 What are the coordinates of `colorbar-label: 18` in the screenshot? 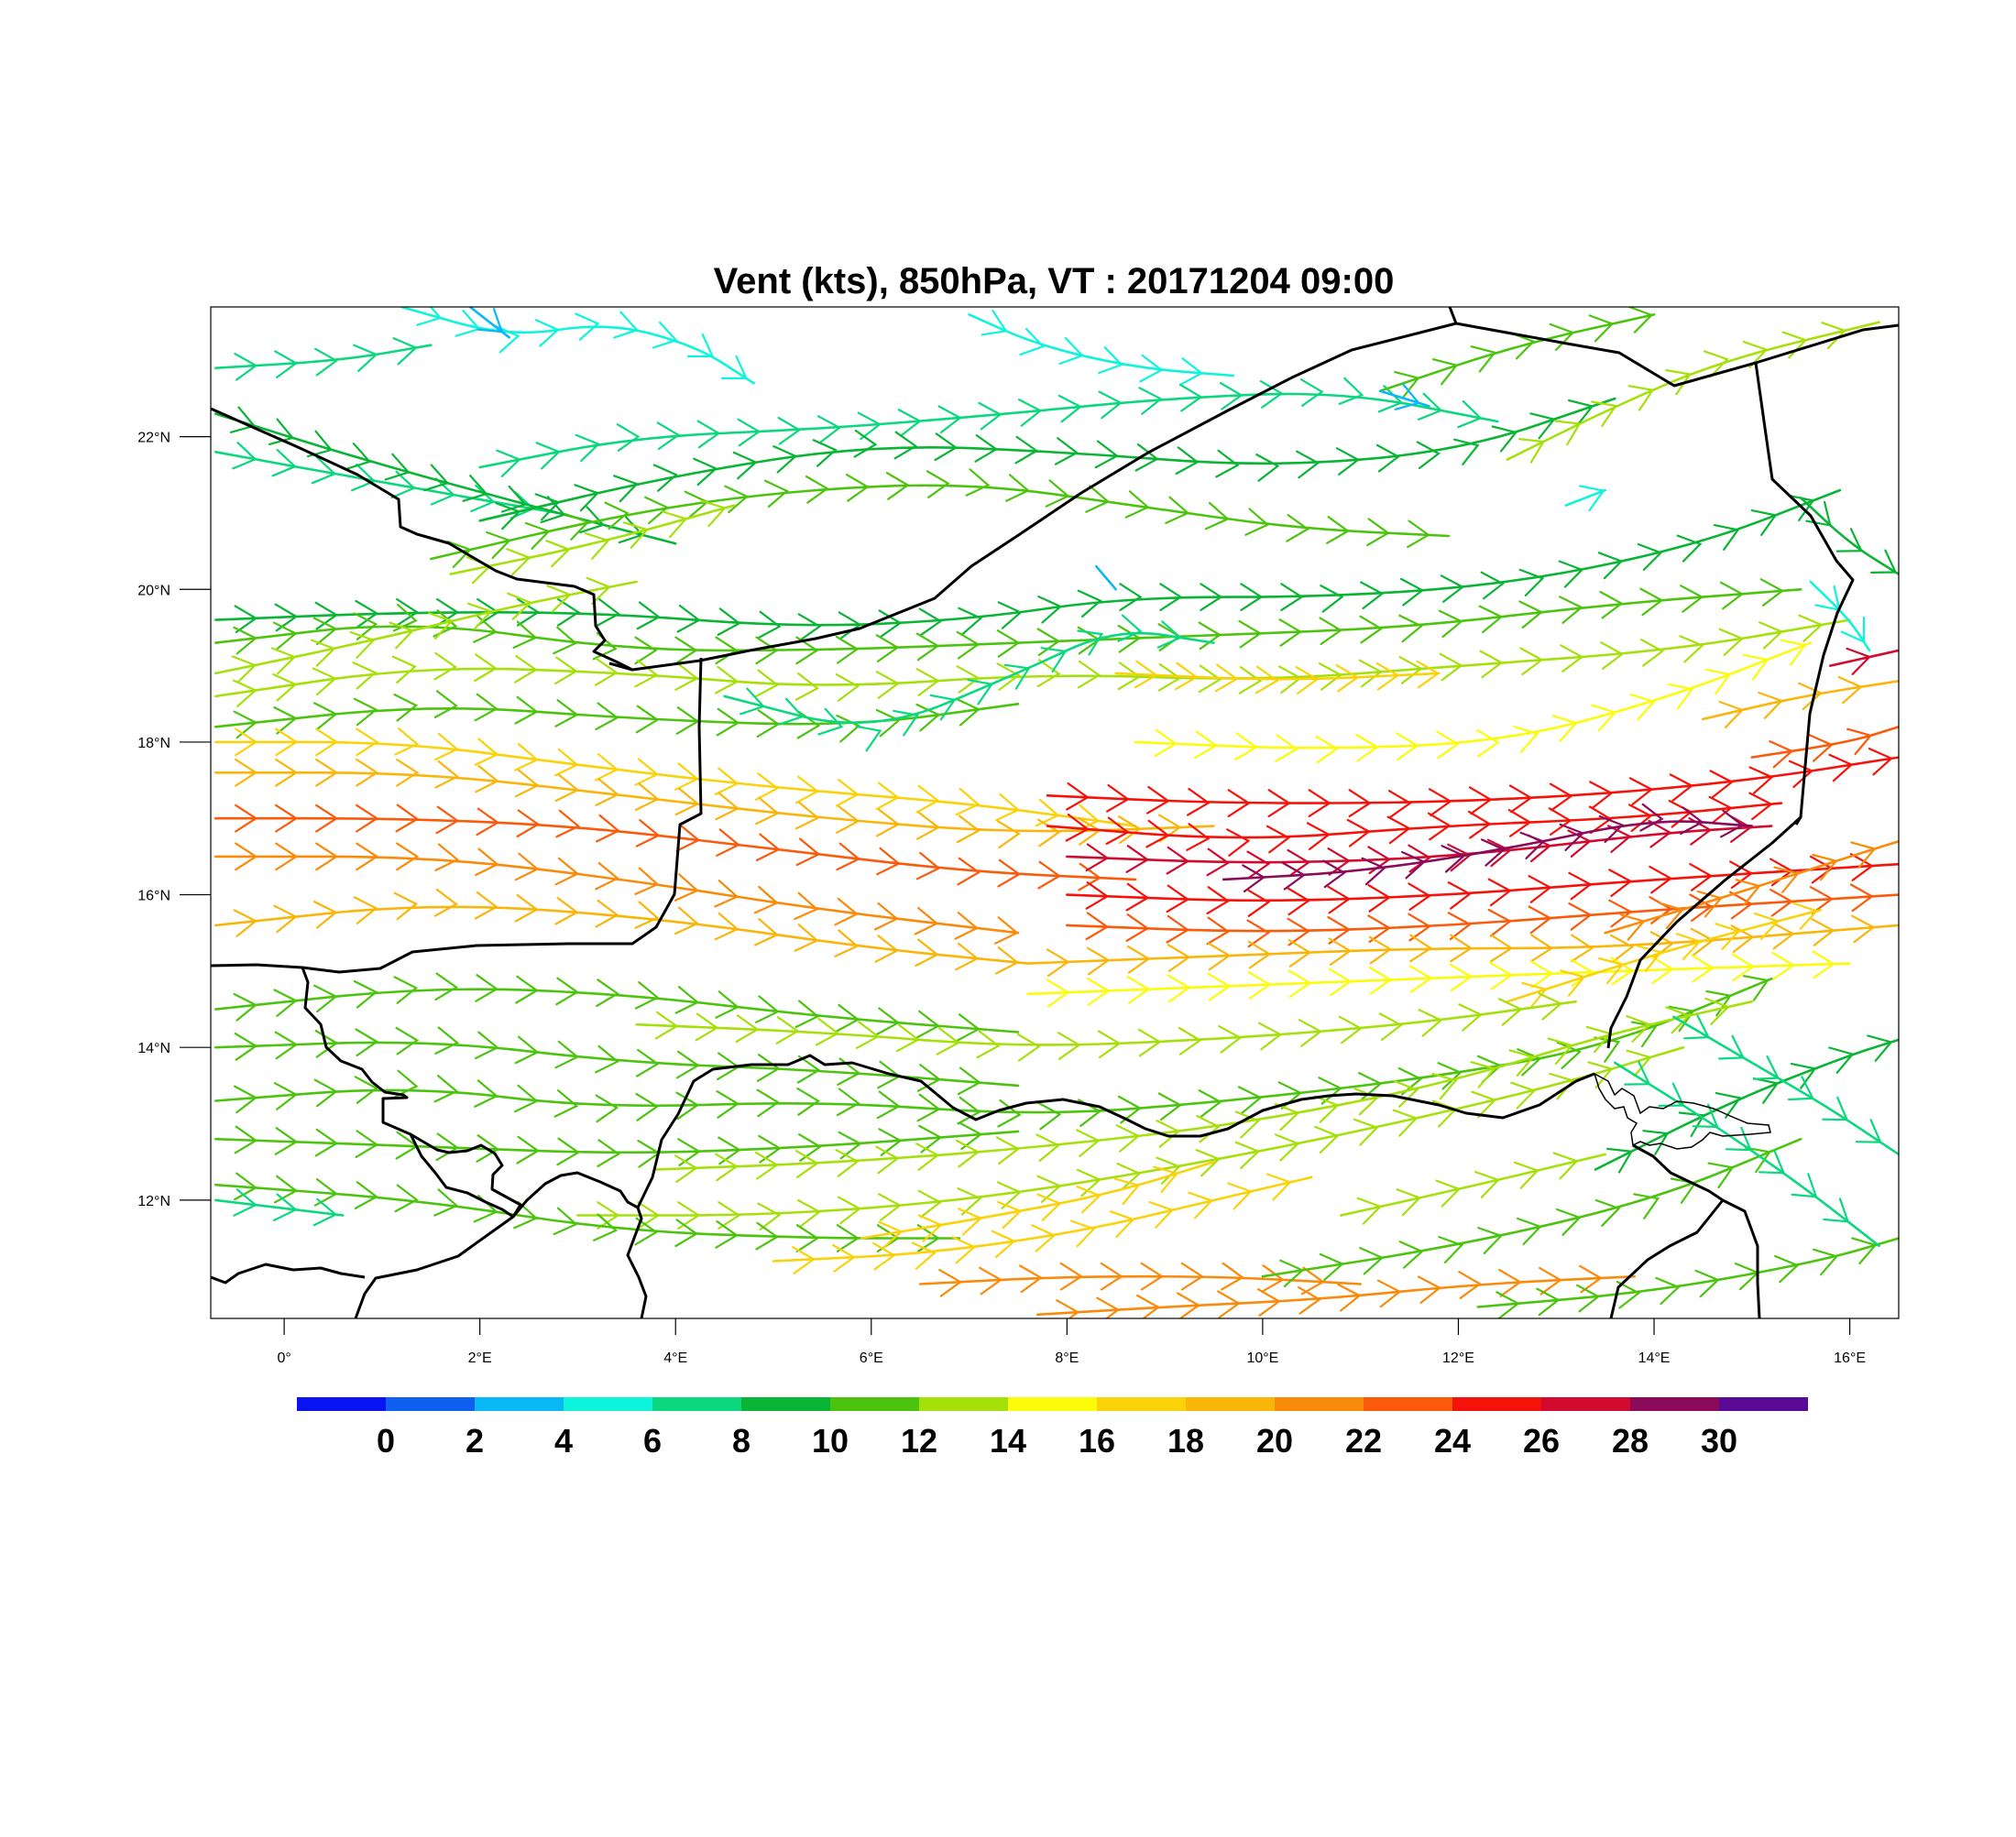 It's located at (1185, 1441).